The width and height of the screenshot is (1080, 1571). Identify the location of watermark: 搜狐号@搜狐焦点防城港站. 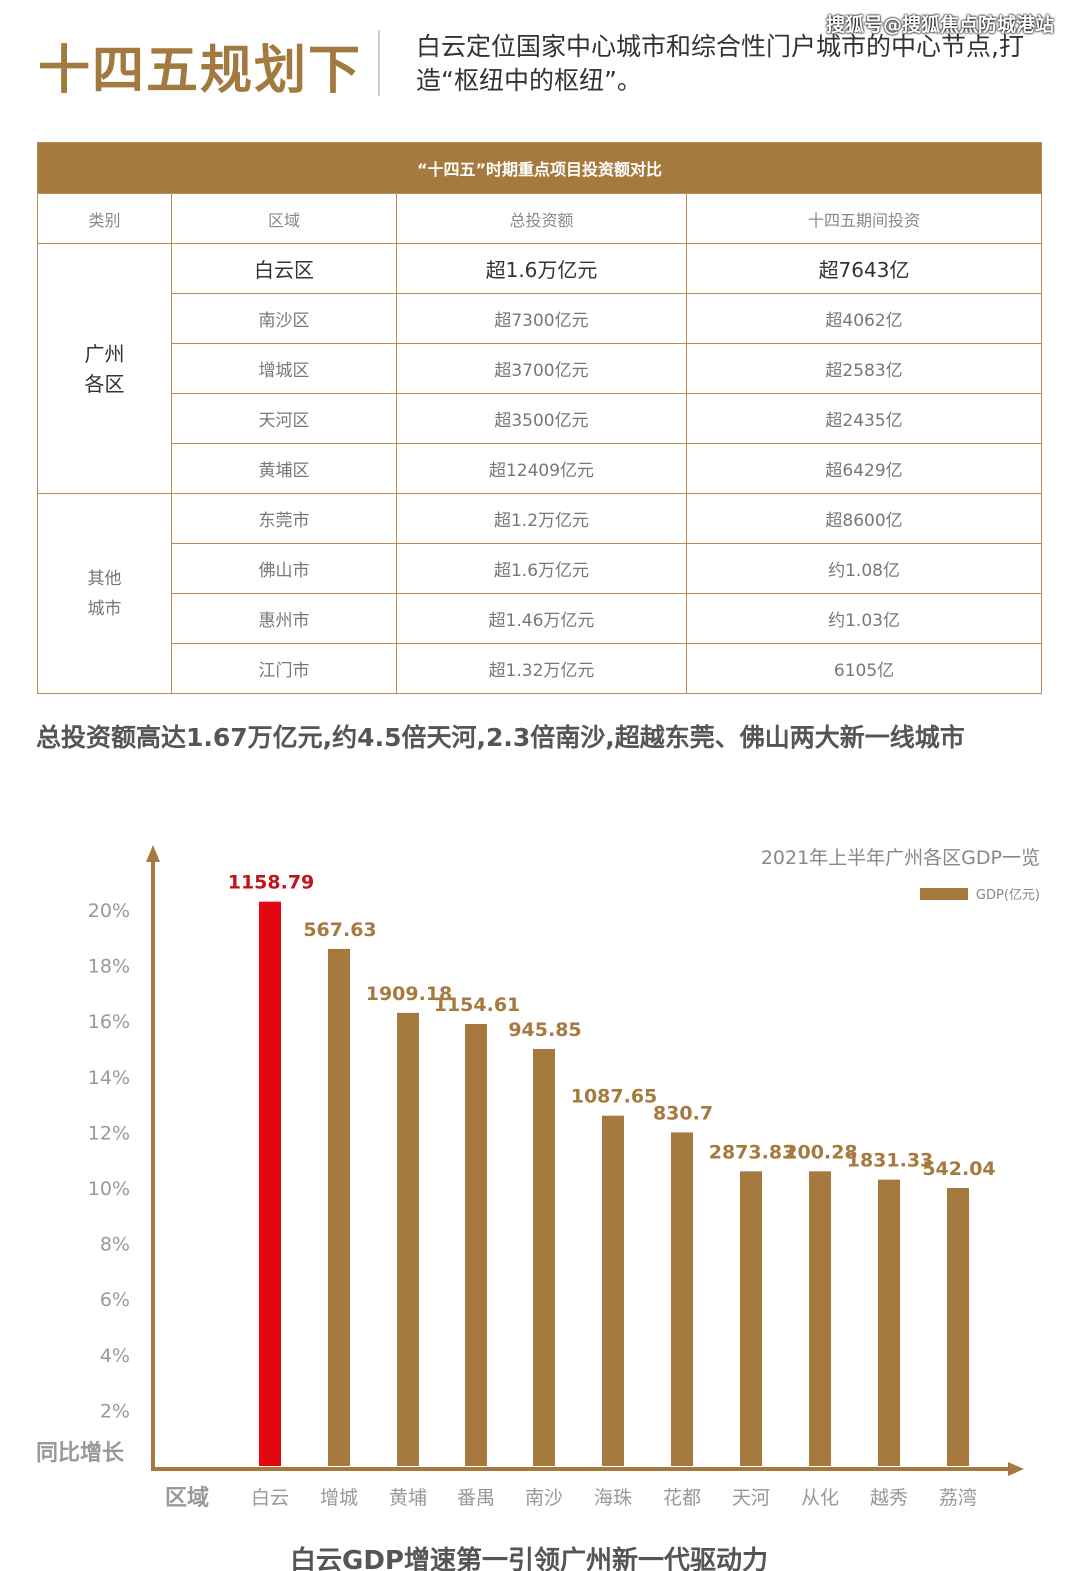
(939, 25).